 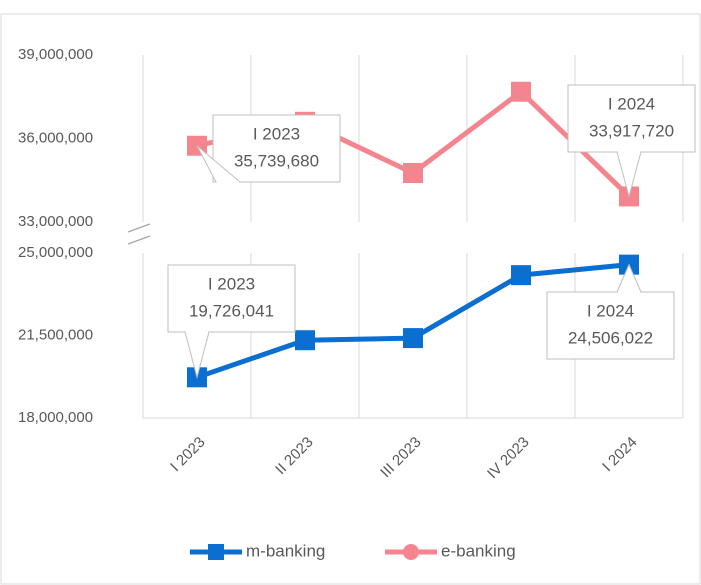 What do you see at coordinates (231, 310) in the screenshot?
I see `data-label: 19,726,041` at bounding box center [231, 310].